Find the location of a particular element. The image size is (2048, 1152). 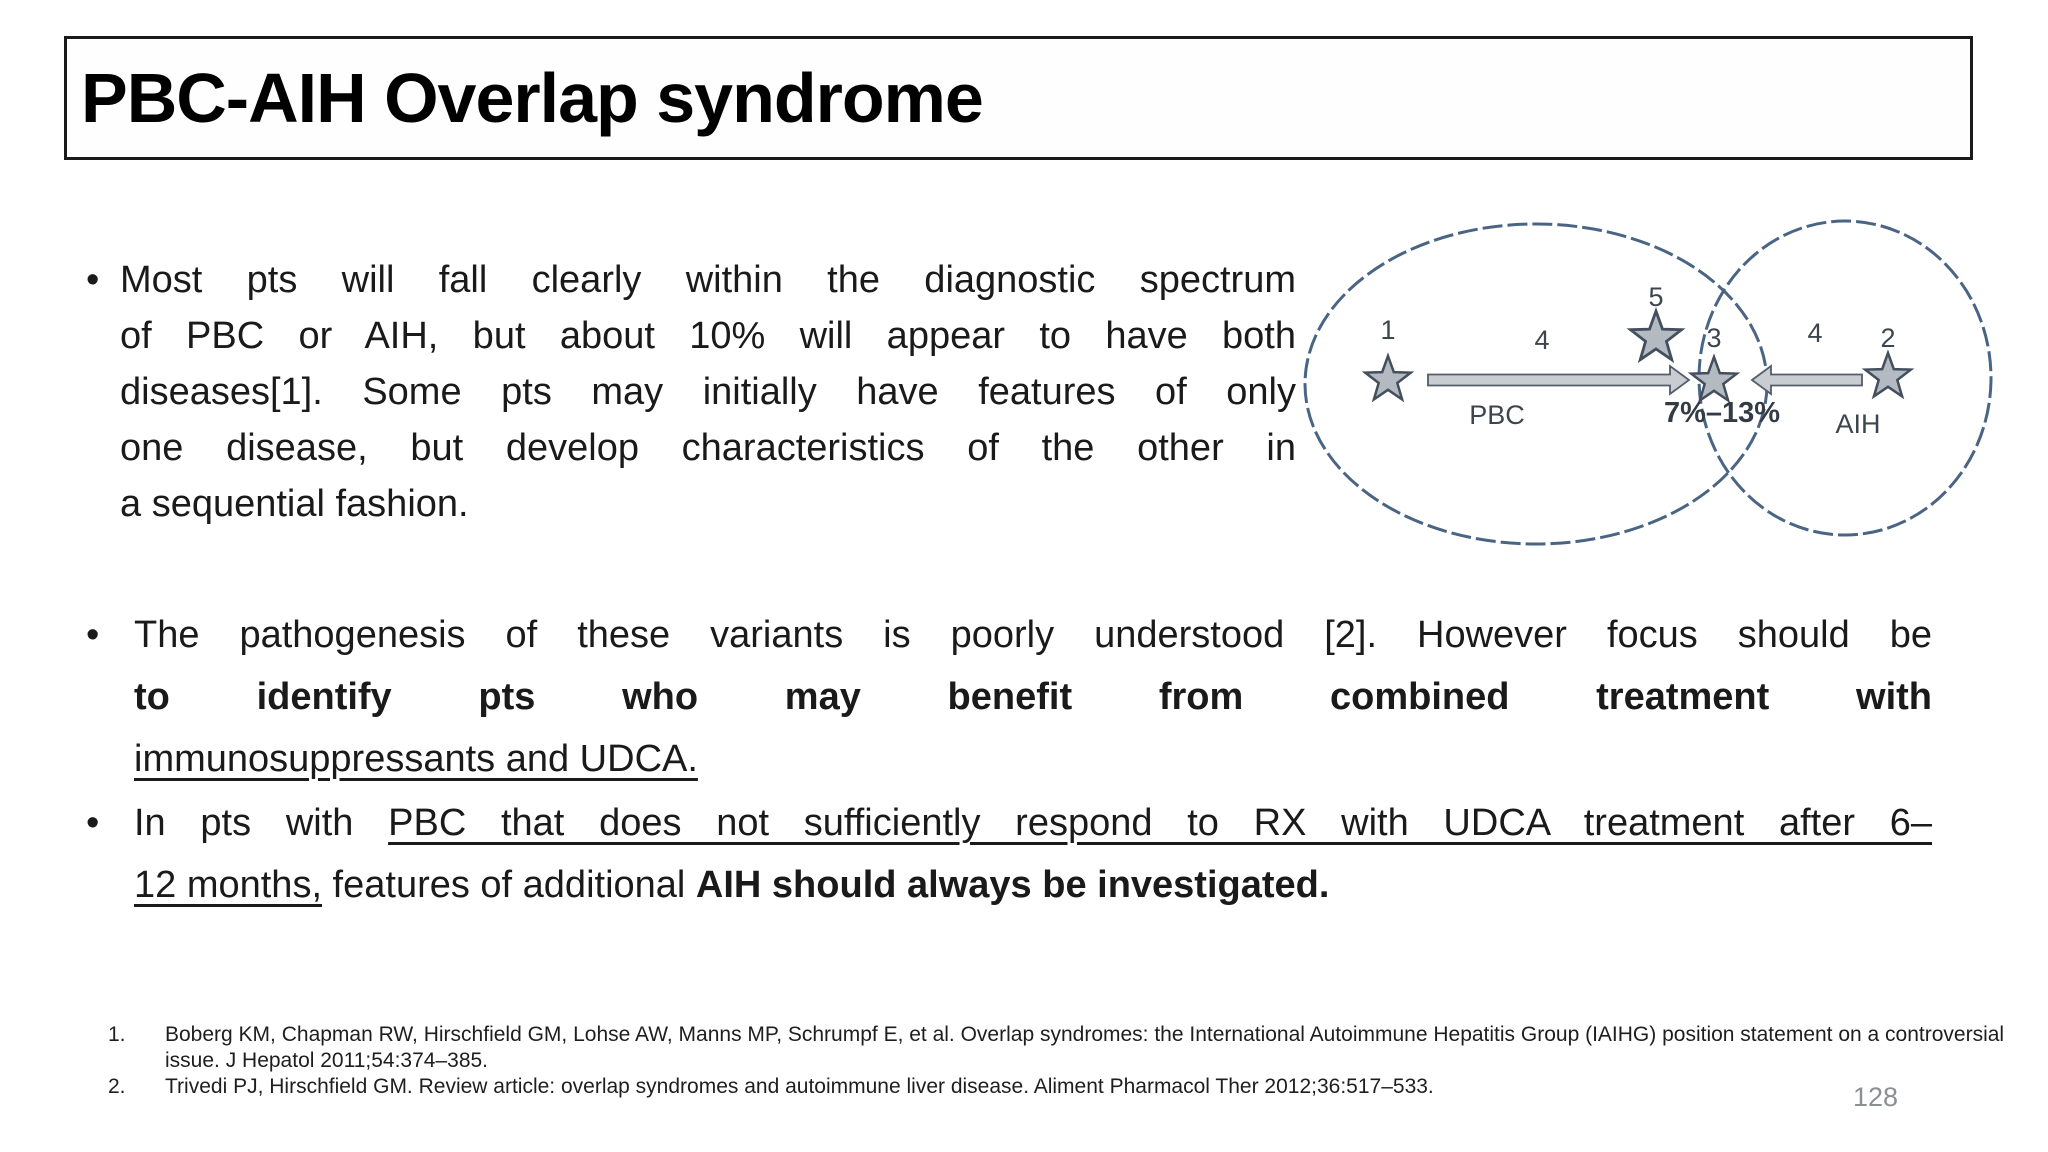

reference-number: 1. is located at coordinates (117, 1034).